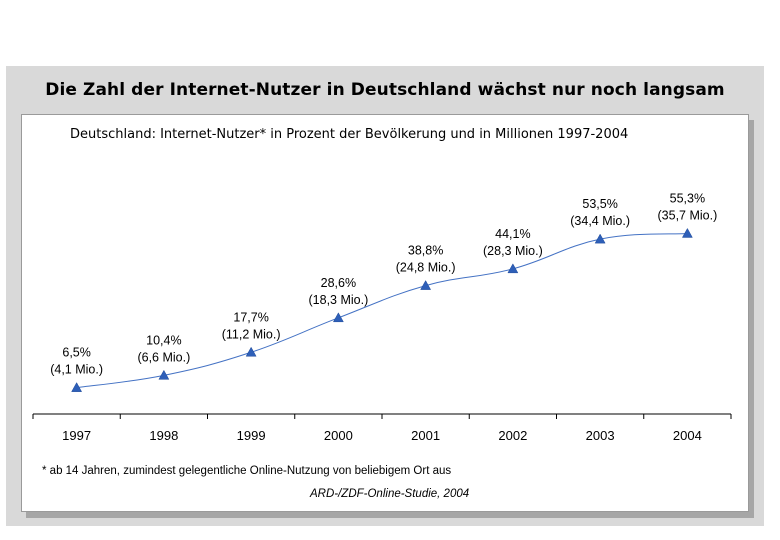 This screenshot has width=780, height=540. What do you see at coordinates (163, 340) in the screenshot?
I see `data-label-percent: 10,4%` at bounding box center [163, 340].